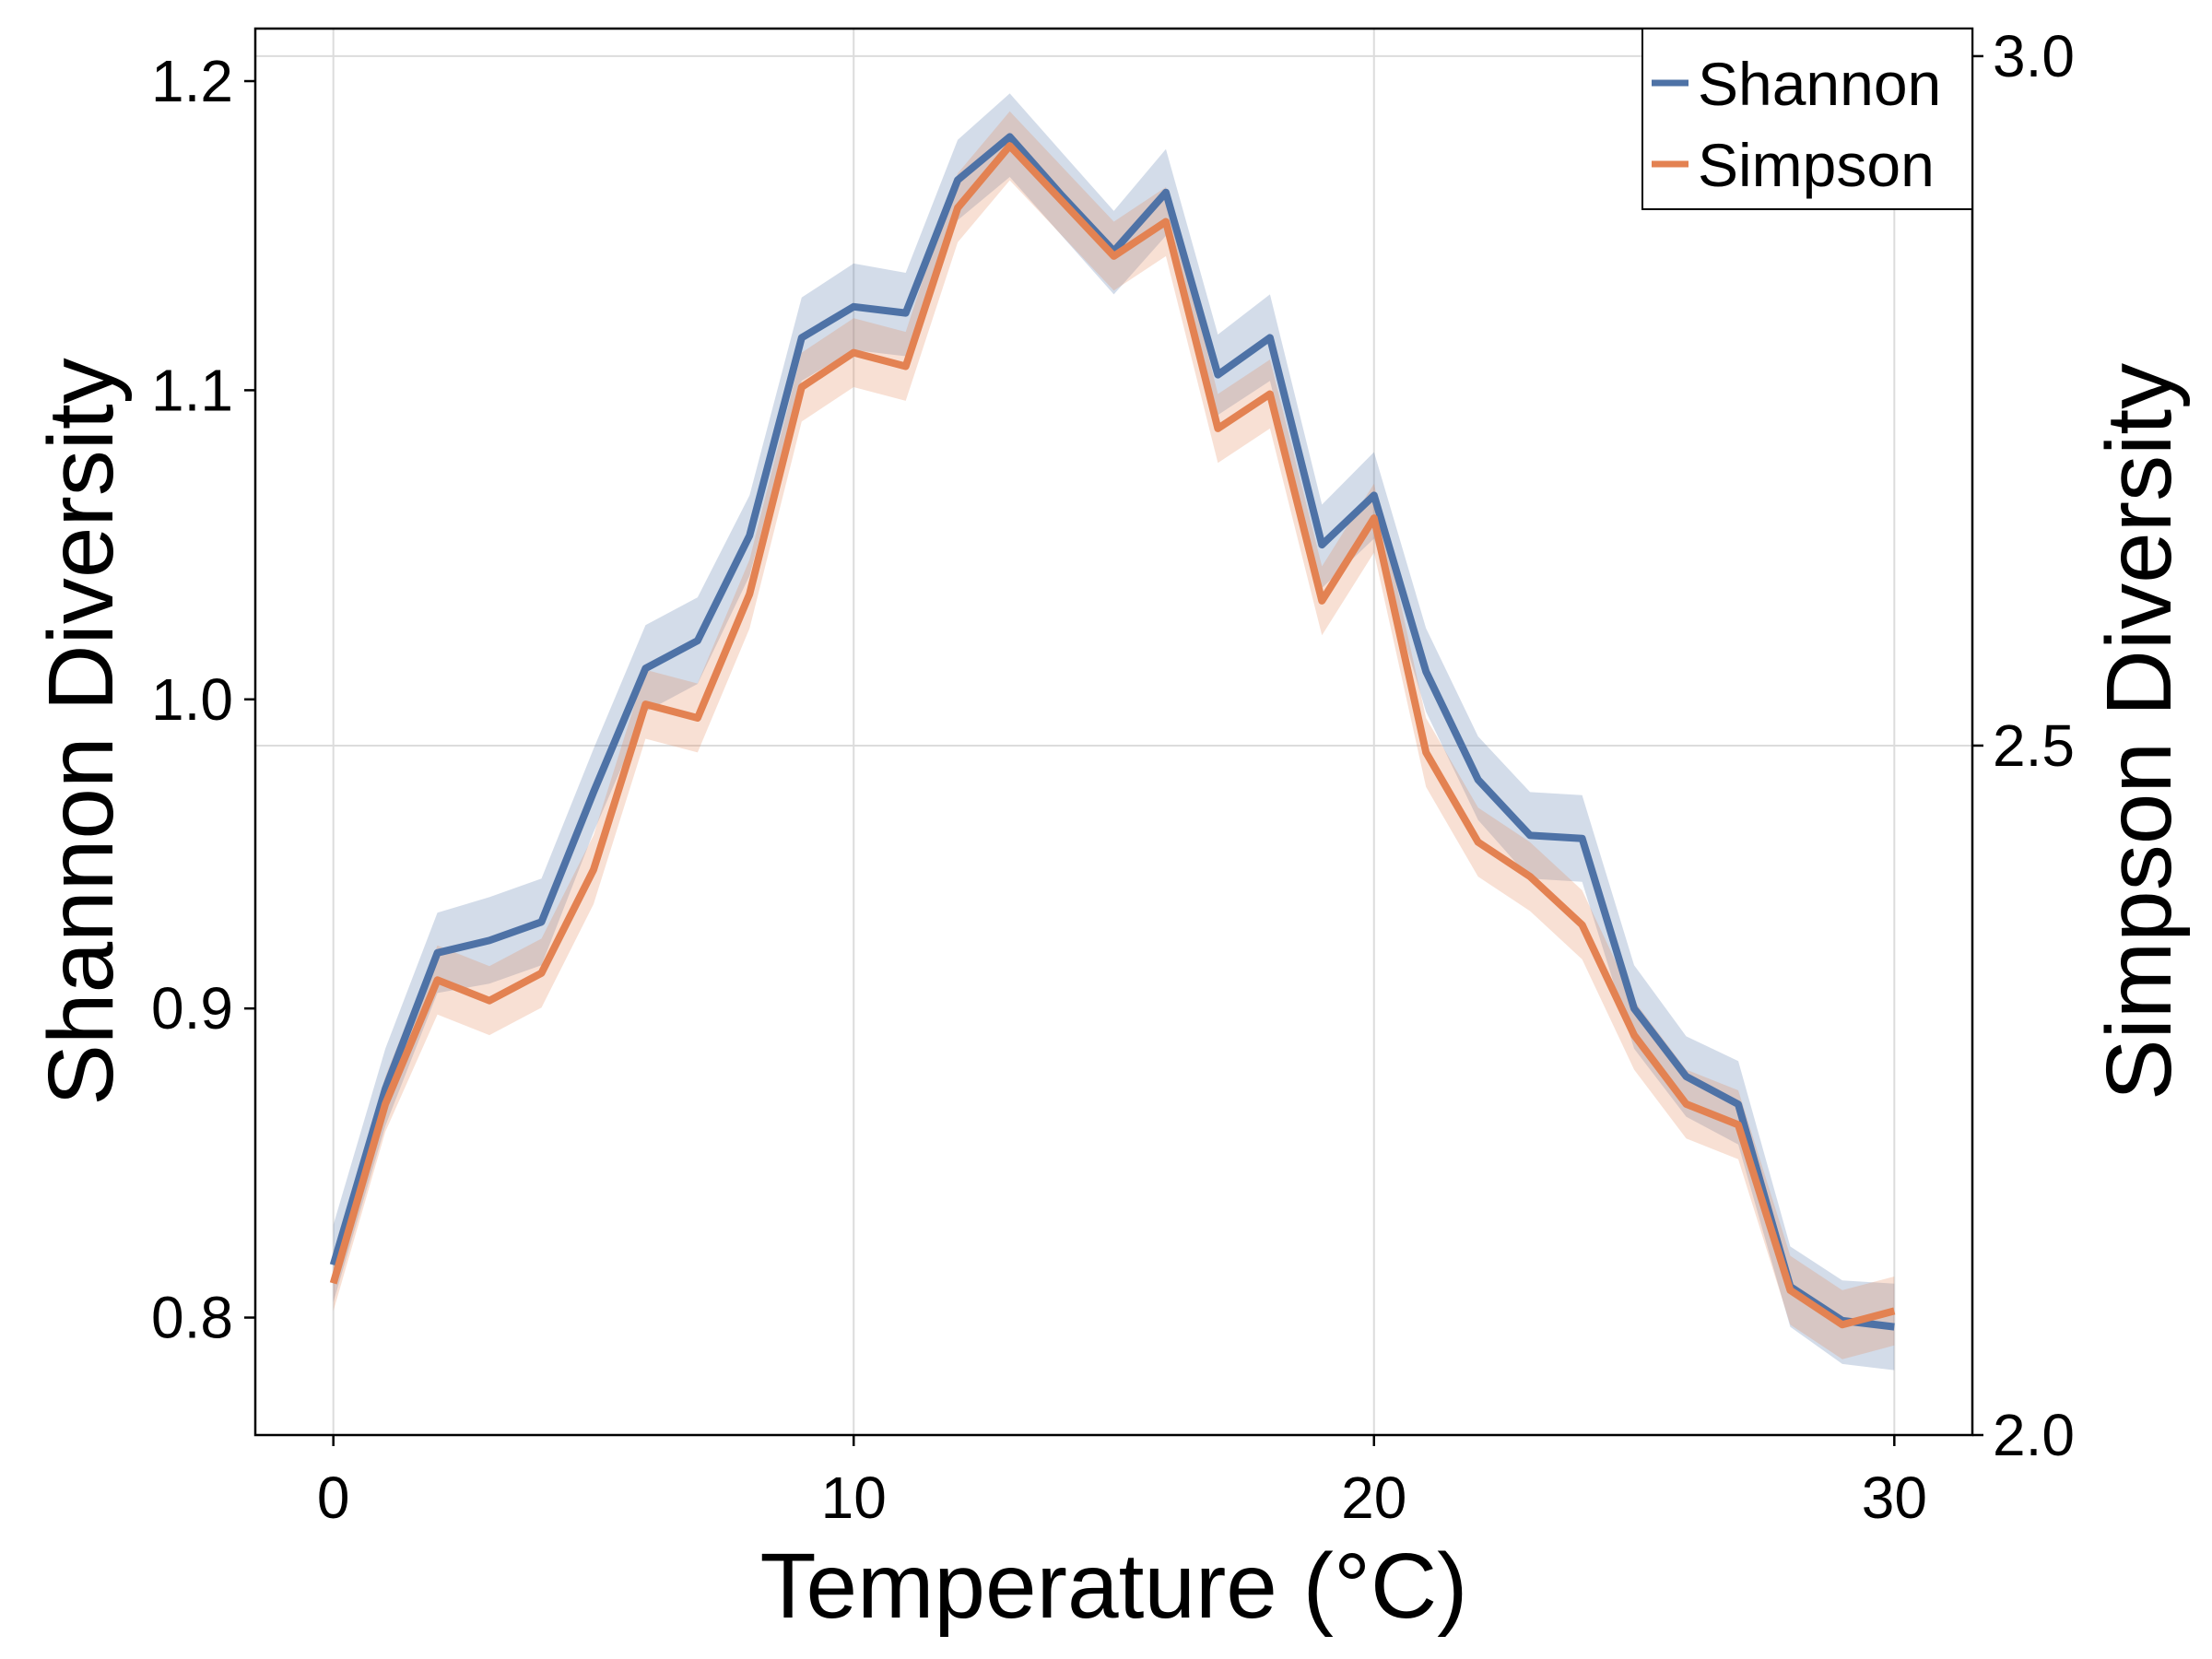 The height and width of the screenshot is (1659, 2212). Describe the element at coordinates (1819, 84) in the screenshot. I see `legend-label-shannon: Shannon` at that location.